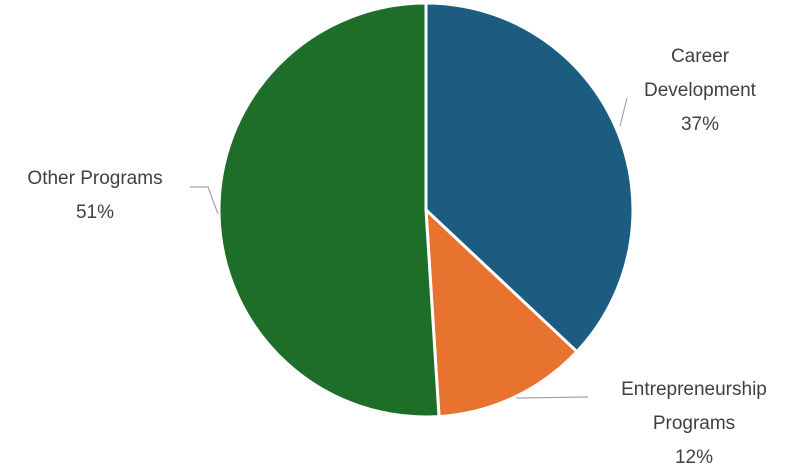  Describe the element at coordinates (552, 397) in the screenshot. I see `leader-line-entrepreneurship-programs` at that location.